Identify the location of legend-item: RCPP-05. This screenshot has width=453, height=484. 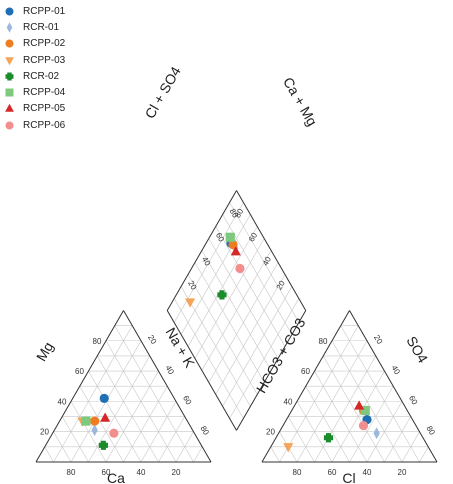
(40, 109).